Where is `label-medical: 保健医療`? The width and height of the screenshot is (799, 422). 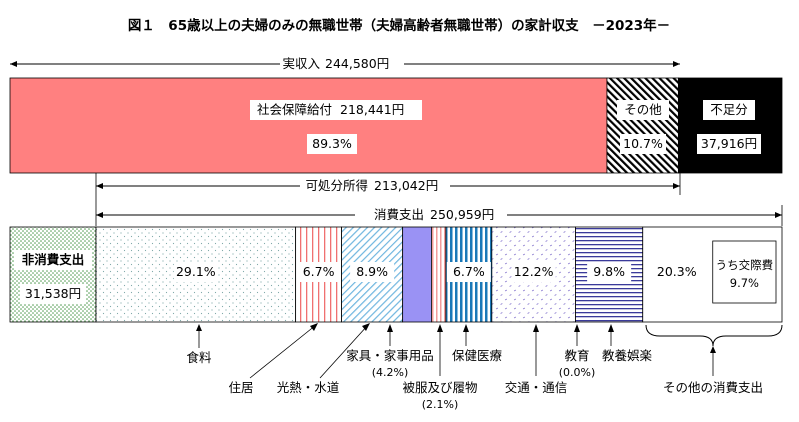 label-medical: 保健医療 is located at coordinates (477, 355).